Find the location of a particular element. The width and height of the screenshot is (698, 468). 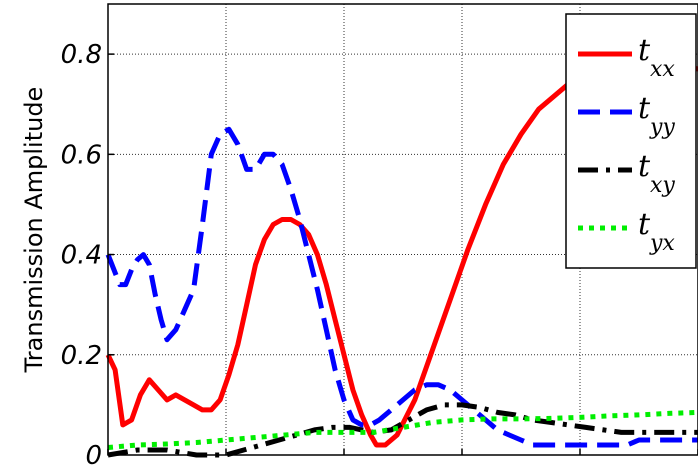

legend-label-subscript: xy is located at coordinates (662, 185).